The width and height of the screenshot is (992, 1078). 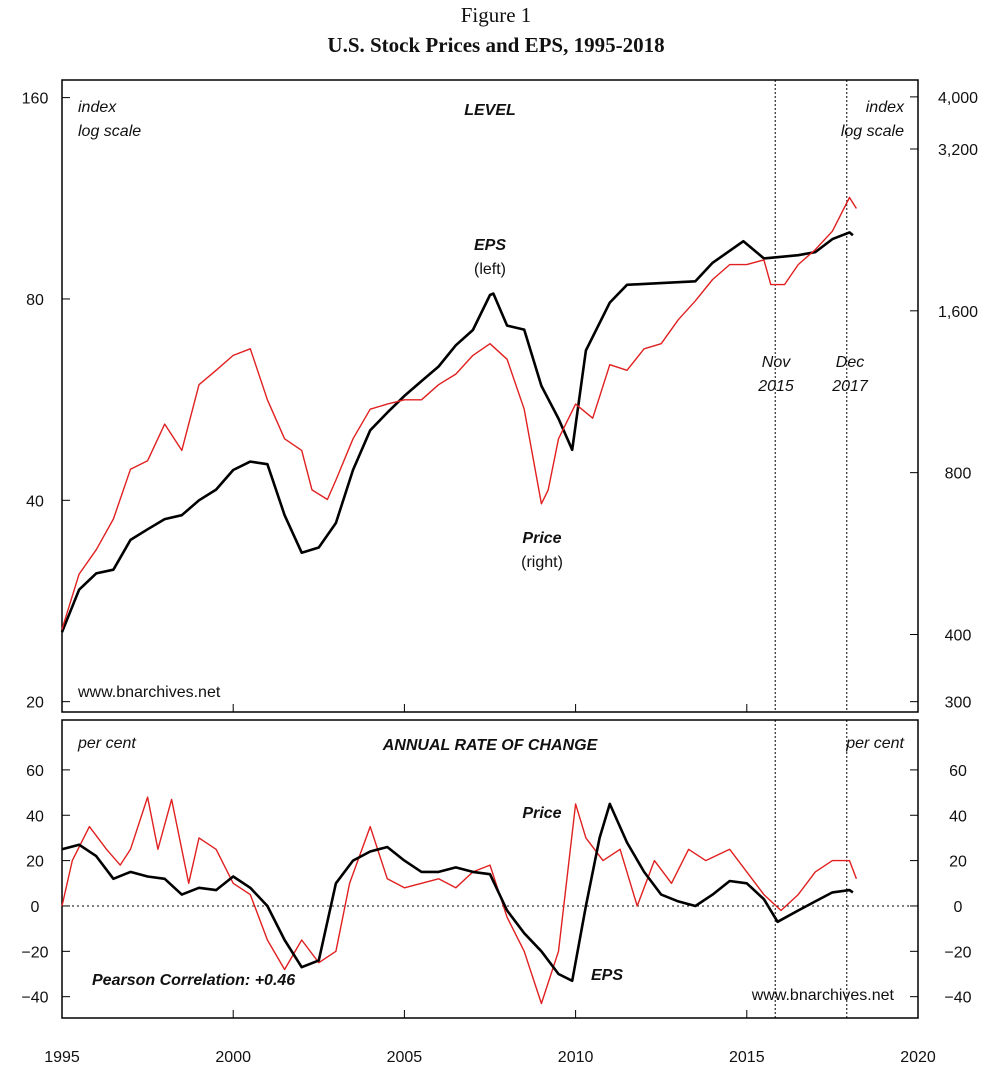 I want to click on y-label: per cent, so click(x=106, y=743).